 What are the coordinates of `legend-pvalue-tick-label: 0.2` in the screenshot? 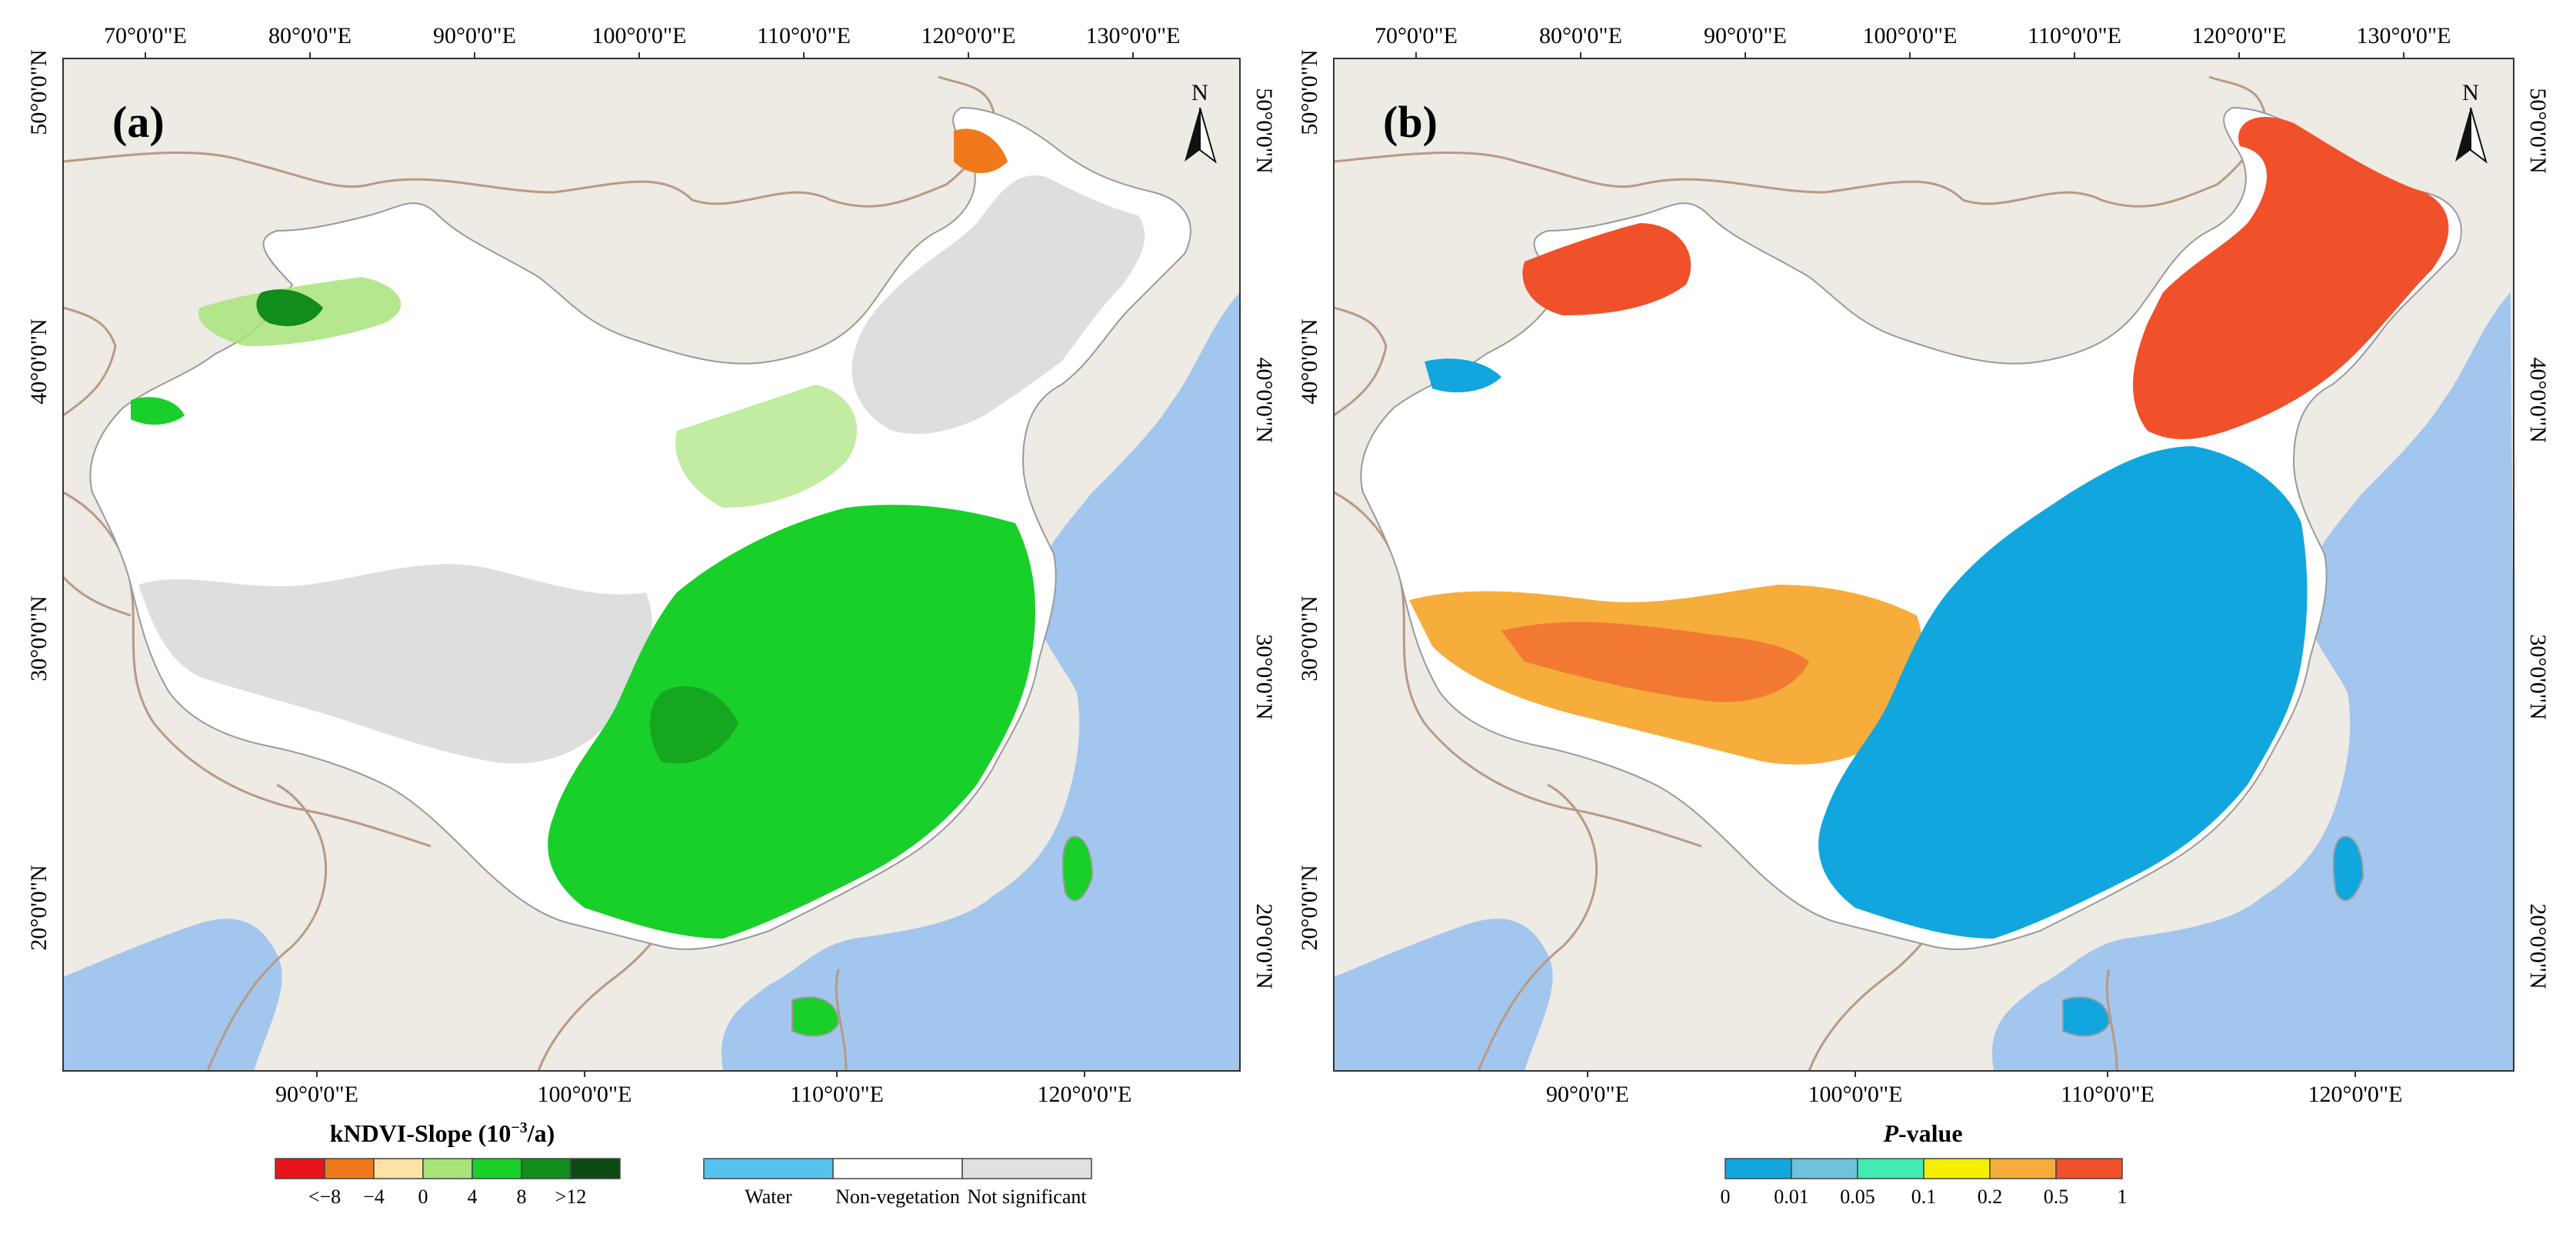 It's located at (1990, 1197).